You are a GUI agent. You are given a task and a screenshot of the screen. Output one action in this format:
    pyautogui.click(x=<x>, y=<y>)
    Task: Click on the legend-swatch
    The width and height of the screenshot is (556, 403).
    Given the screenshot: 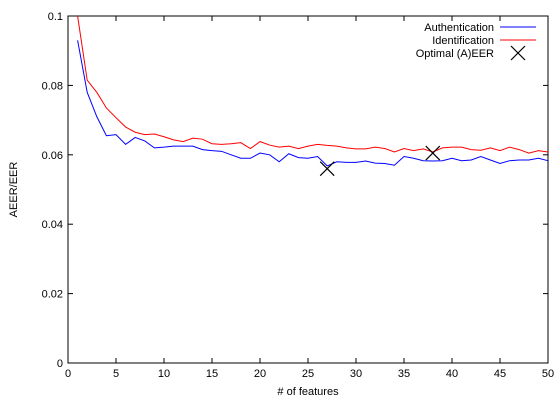 What is the action you would take?
    pyautogui.click(x=518, y=53)
    